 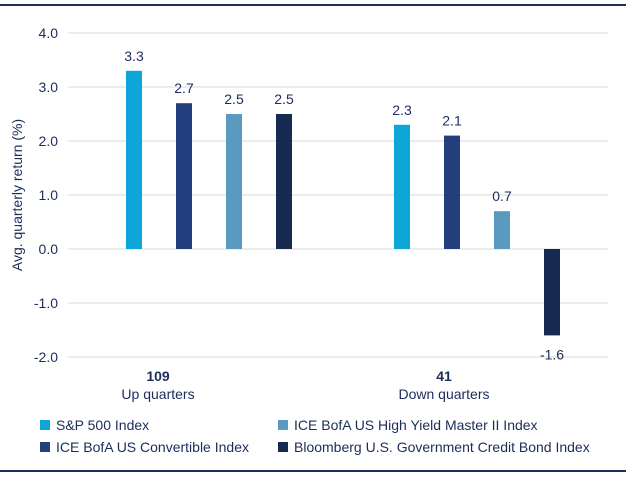 What do you see at coordinates (45, 447) in the screenshot?
I see `legend-swatch-convertible` at bounding box center [45, 447].